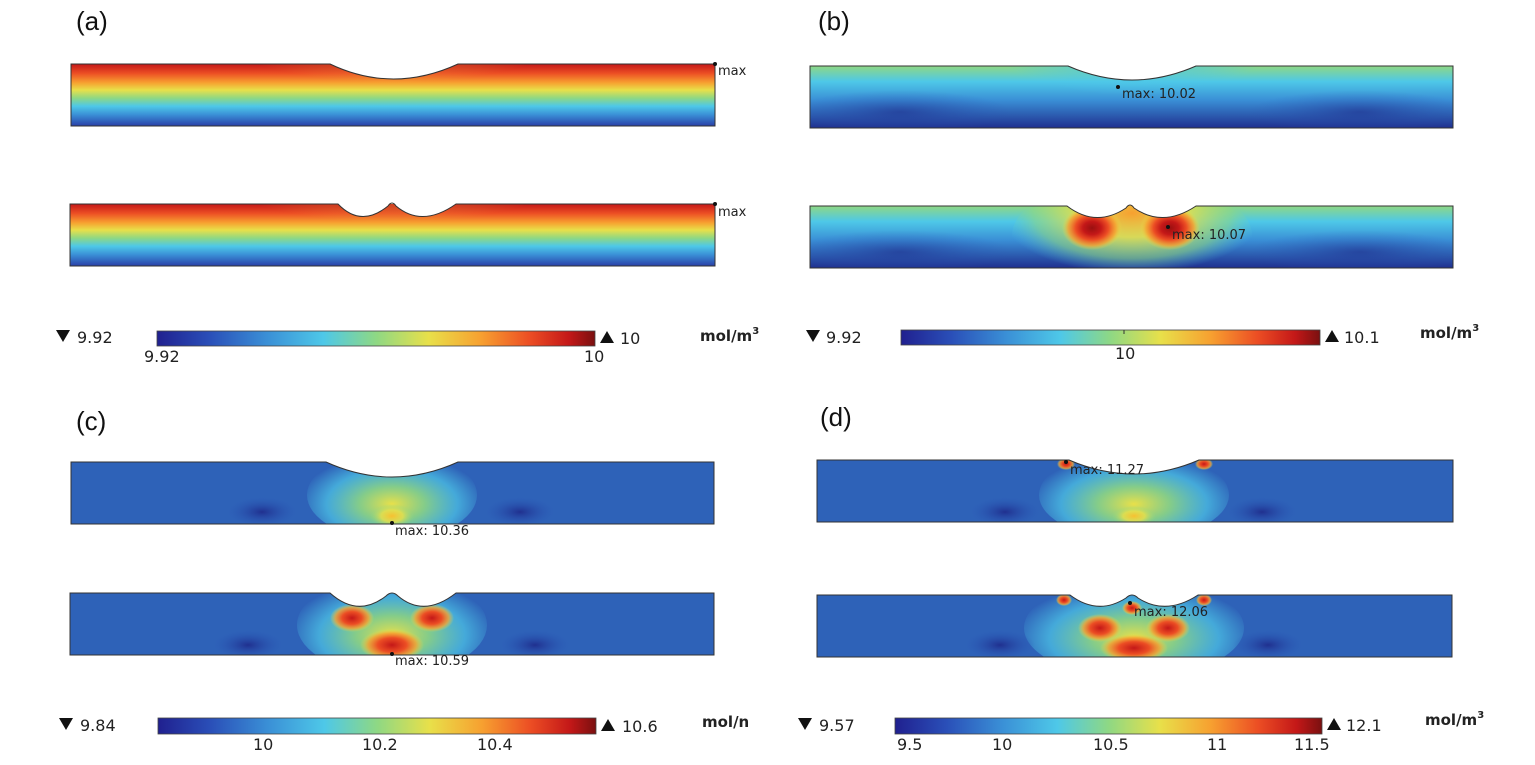 The height and width of the screenshot is (765, 1535). What do you see at coordinates (1171, 612) in the screenshot?
I see `panel-d-bottom-annotation: max: 12.06` at bounding box center [1171, 612].